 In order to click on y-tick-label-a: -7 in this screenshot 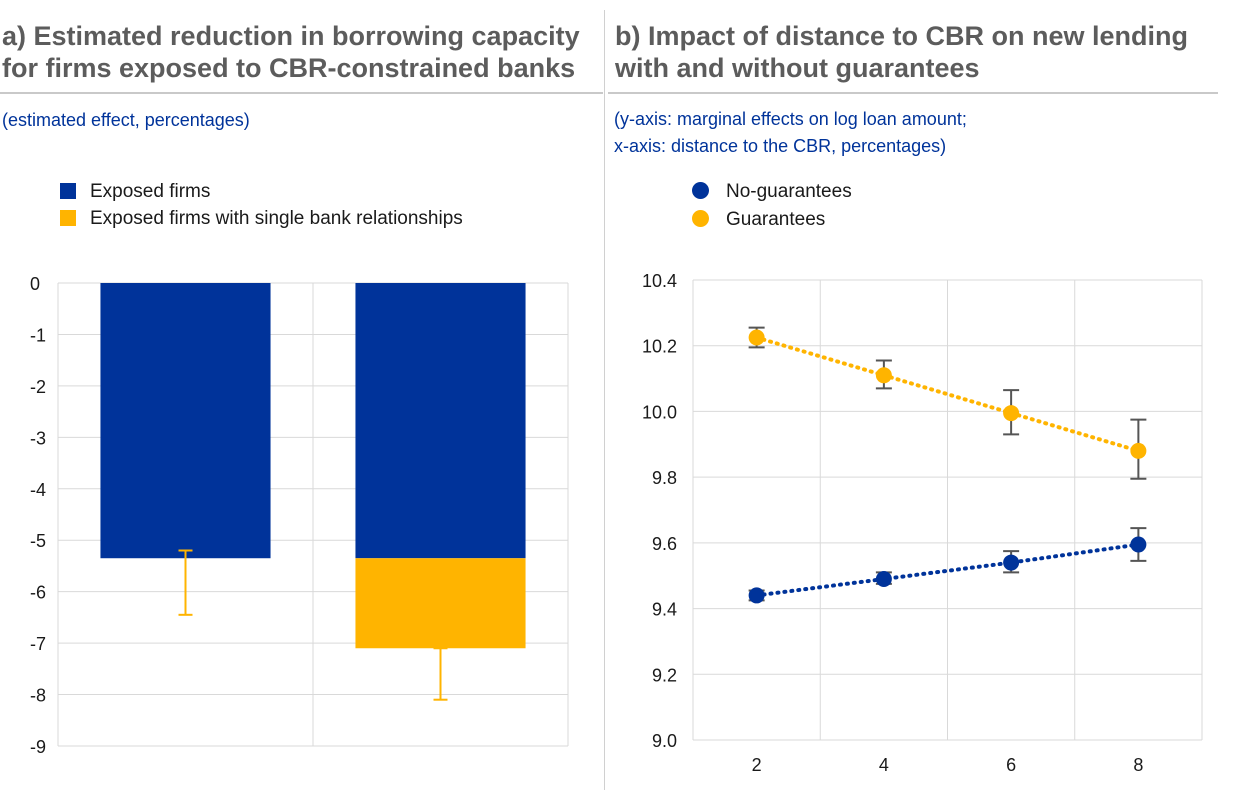, I will do `click(38, 644)`.